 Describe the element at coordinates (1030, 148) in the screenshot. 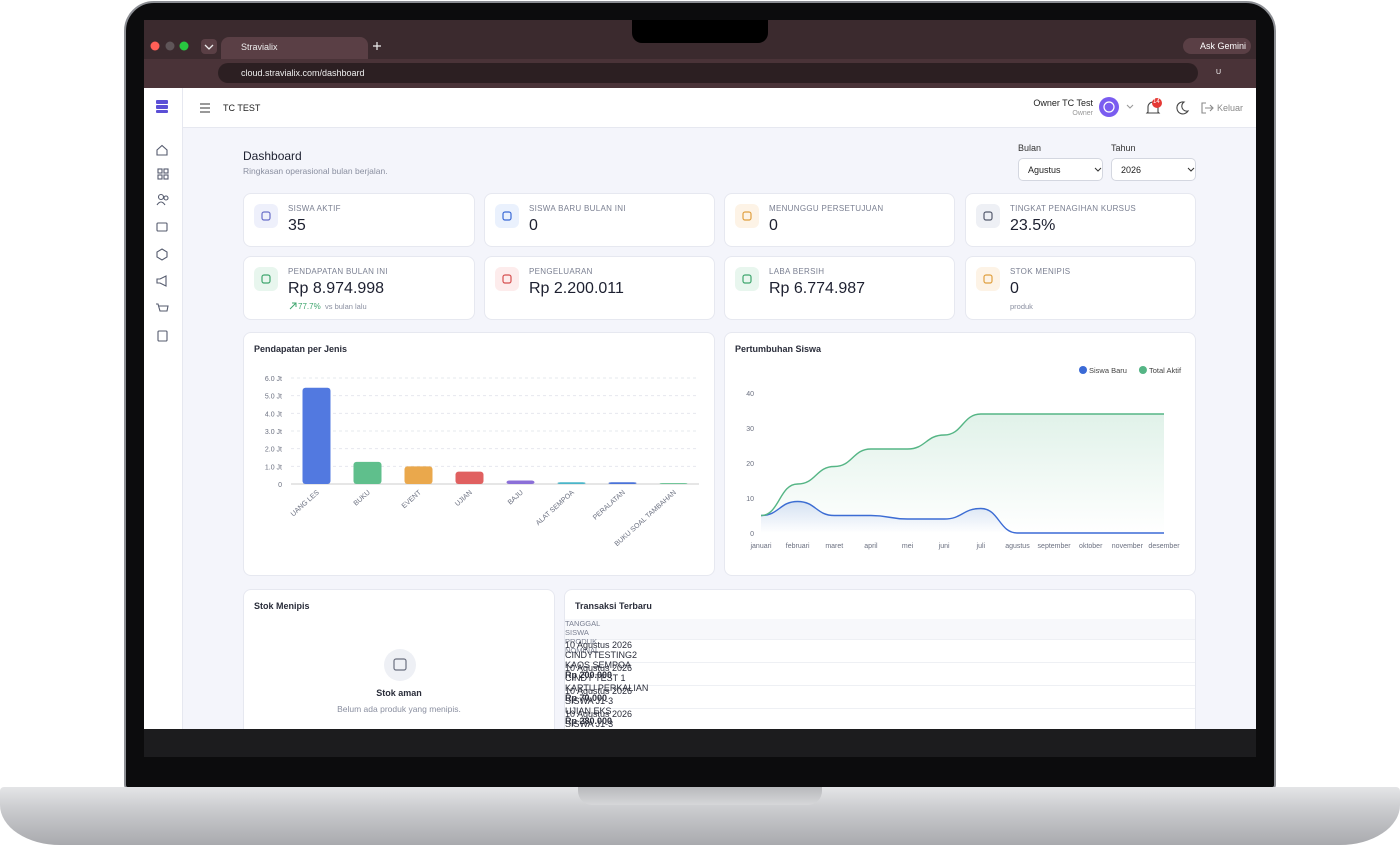

I see `month-label: Bulan` at that location.